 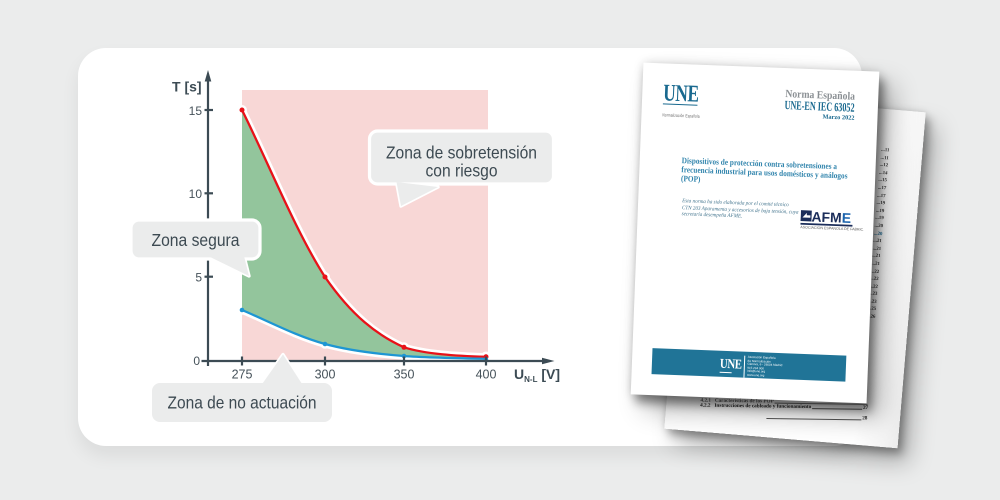 I want to click on svg-text: E, so click(x=847, y=218).